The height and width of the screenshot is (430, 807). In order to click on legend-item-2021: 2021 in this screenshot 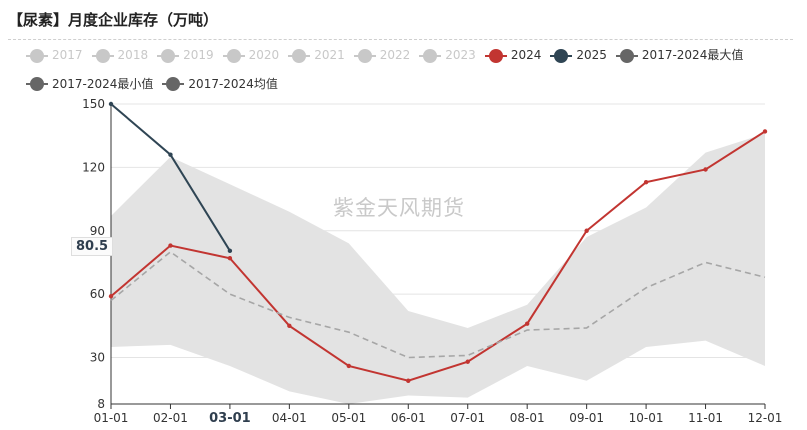, I will do `click(316, 55)`.